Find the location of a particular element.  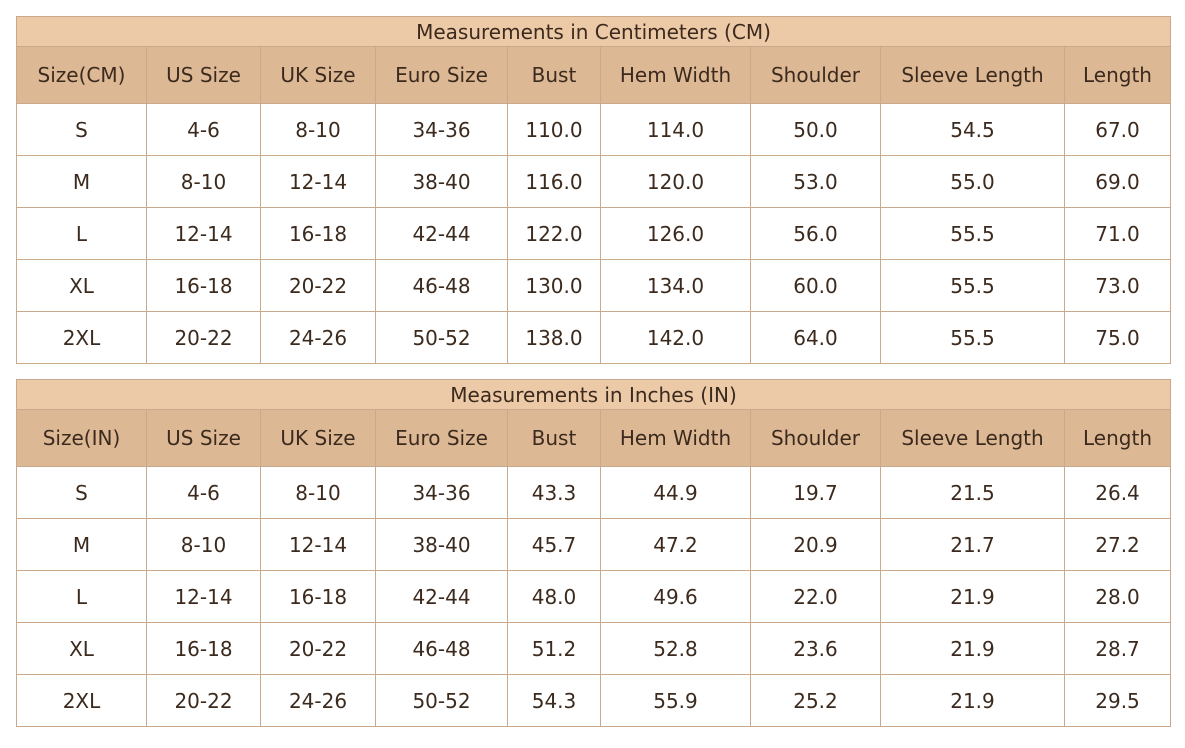

data-row: 2XL 20-22 24-26 50-52 54.3 55.9 25.2 21.9 29.5 is located at coordinates (594, 700).